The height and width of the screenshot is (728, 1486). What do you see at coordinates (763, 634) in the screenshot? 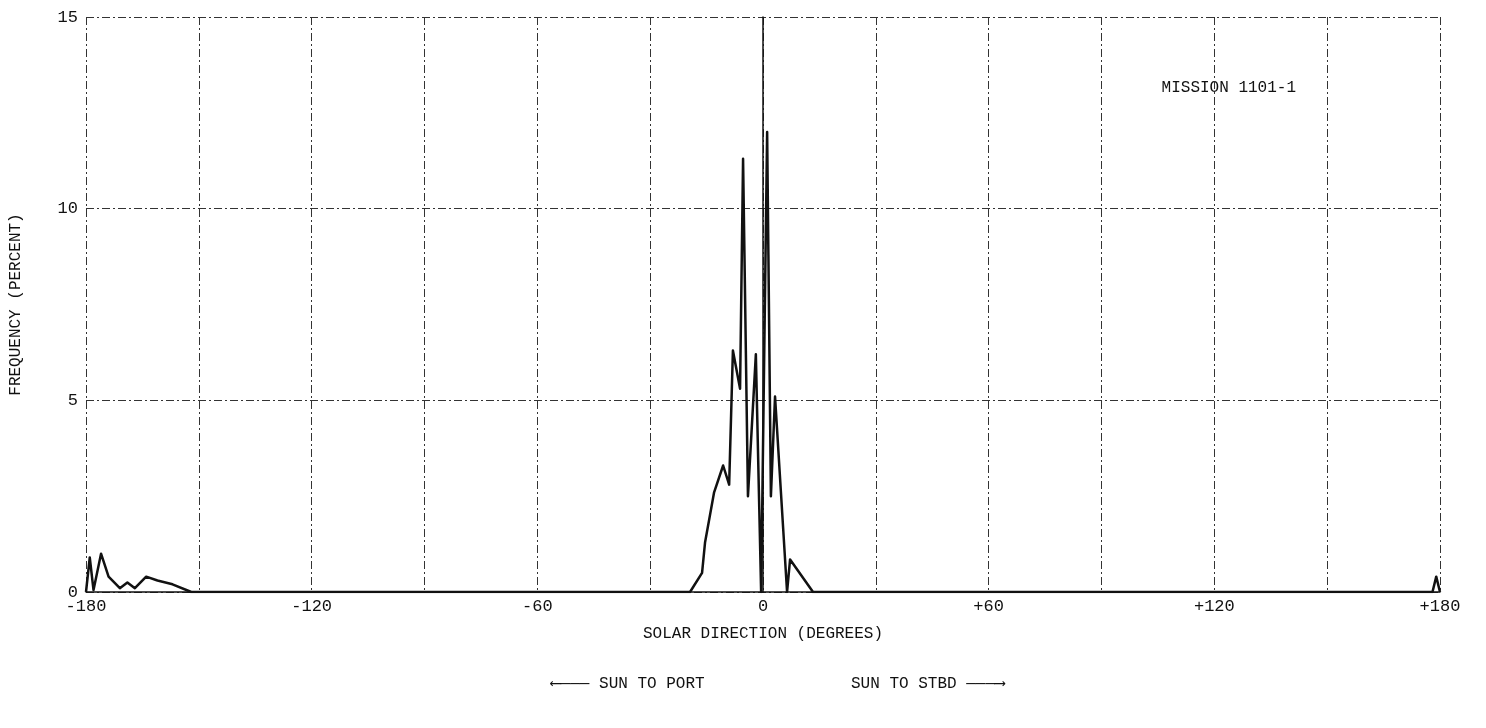
I see `x-axis-title: SOLAR DIRECTION (DEGREES)` at bounding box center [763, 634].